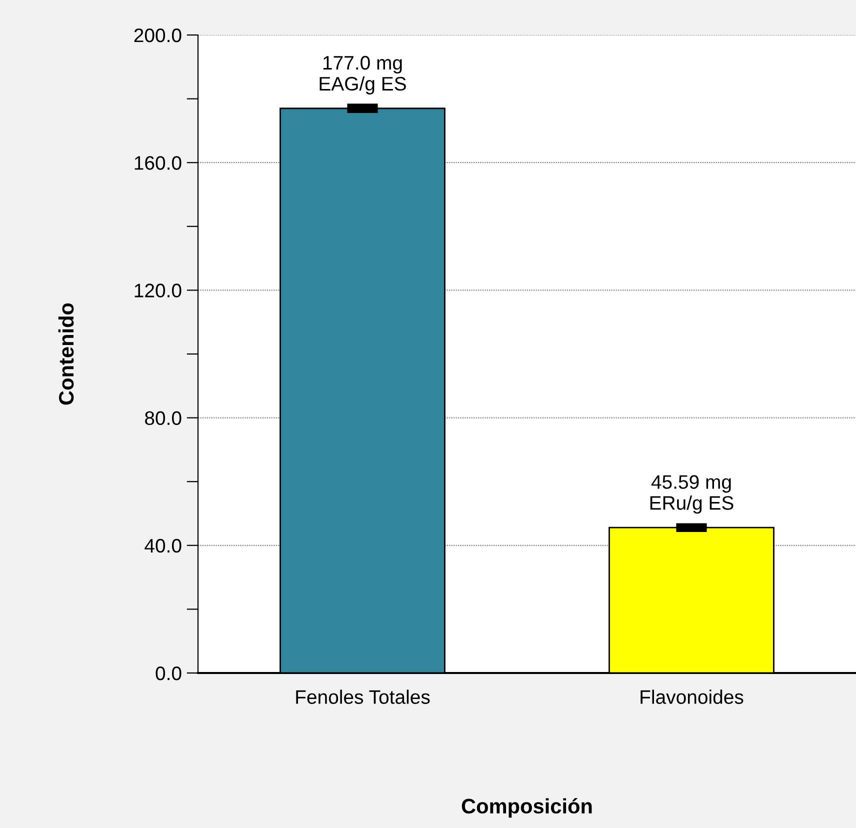 The image size is (856, 828). Describe the element at coordinates (527, 808) in the screenshot. I see `x-axis-title: Composición` at that location.